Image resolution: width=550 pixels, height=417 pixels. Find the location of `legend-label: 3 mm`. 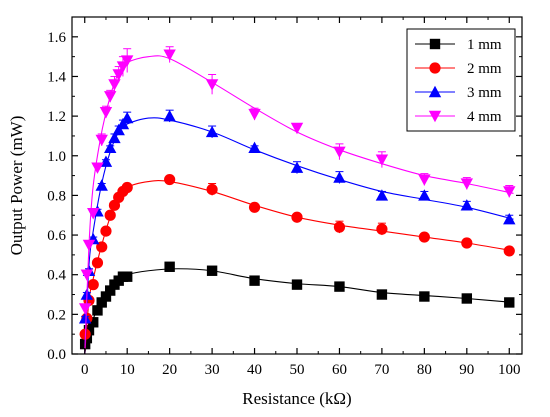

legend-label: 3 mm is located at coordinates (484, 93).